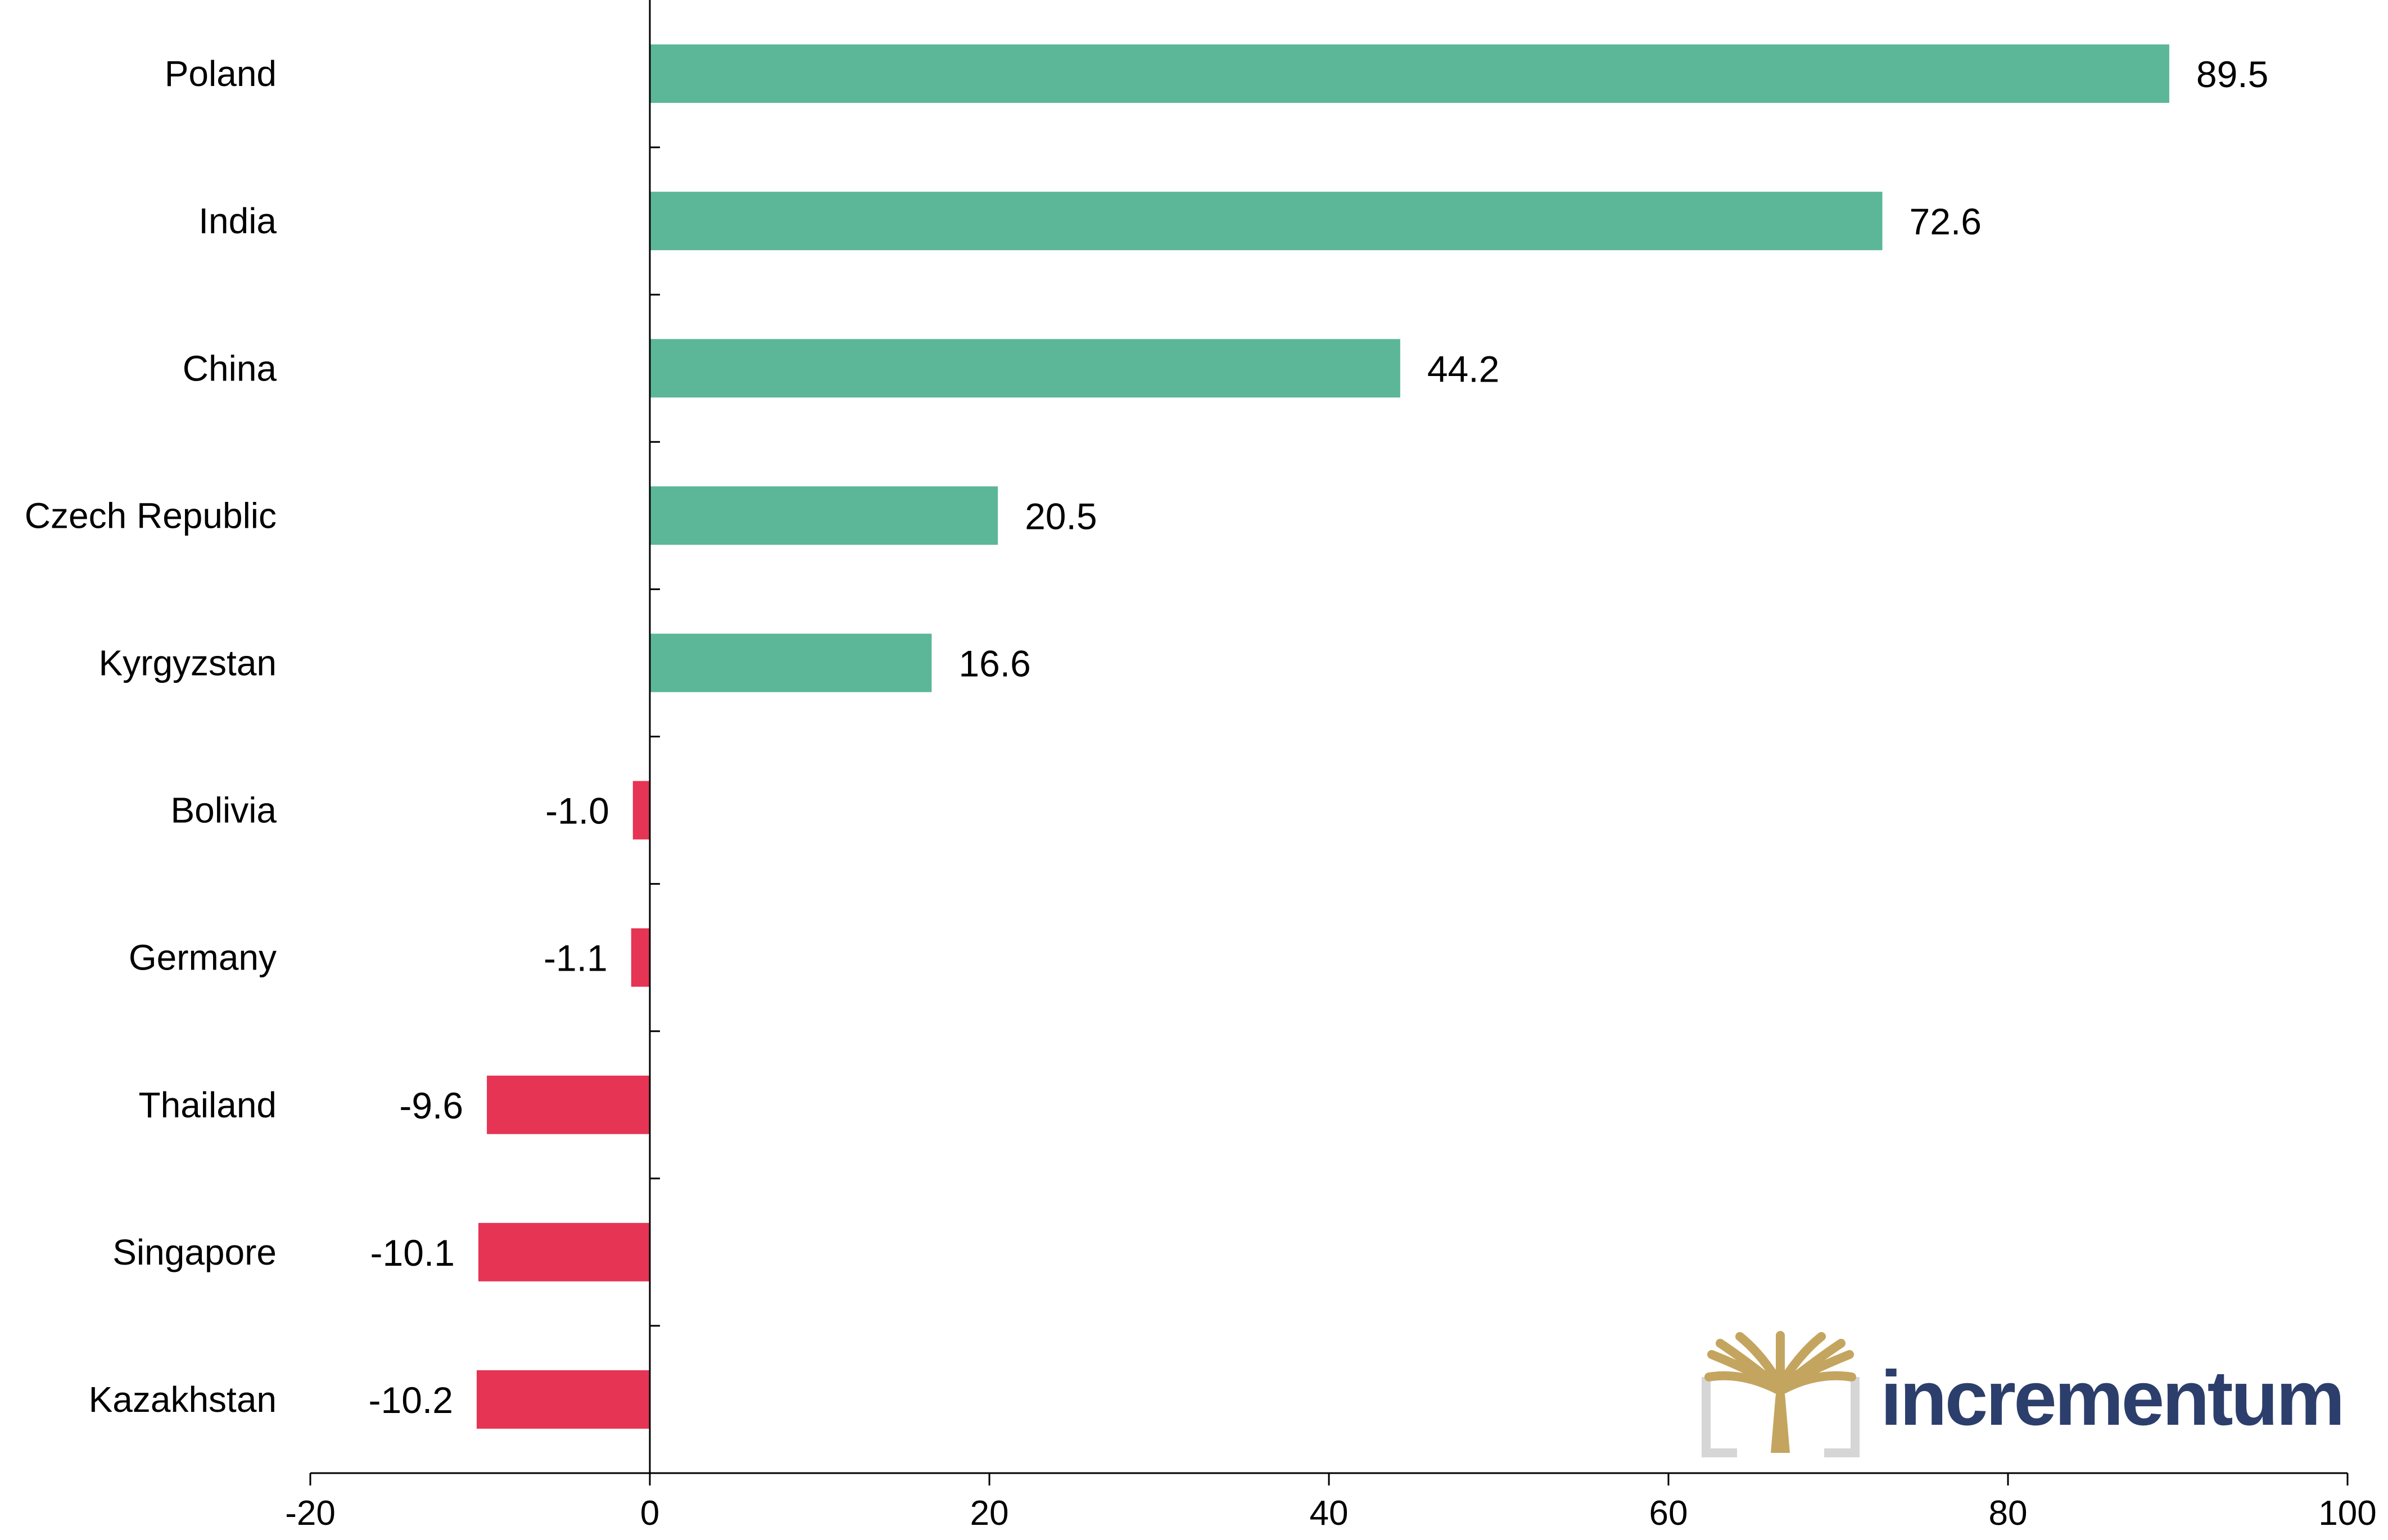 Image resolution: width=2388 pixels, height=1540 pixels. What do you see at coordinates (151, 515) in the screenshot?
I see `category-label: Czech Republic` at bounding box center [151, 515].